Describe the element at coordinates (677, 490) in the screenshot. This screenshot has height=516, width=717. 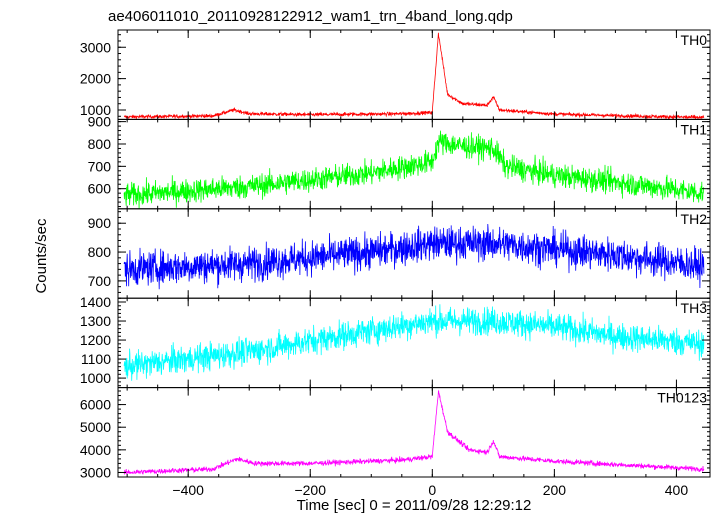
I see `x-tick-label: 400` at that location.